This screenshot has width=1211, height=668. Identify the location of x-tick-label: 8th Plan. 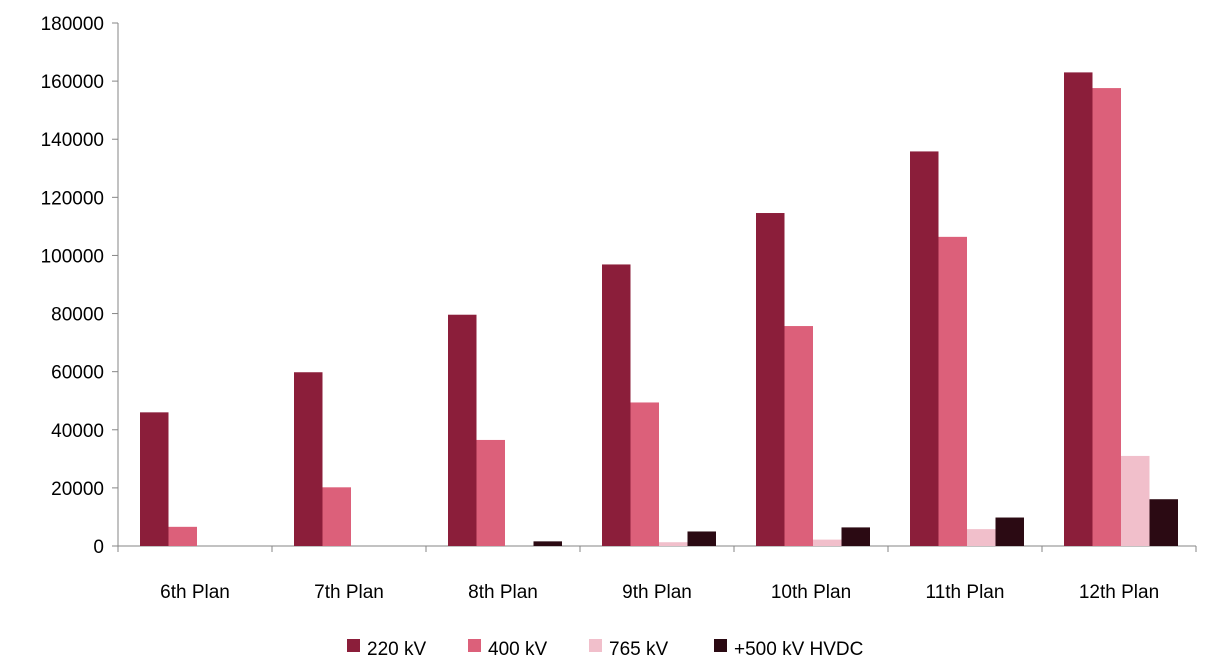
(503, 592).